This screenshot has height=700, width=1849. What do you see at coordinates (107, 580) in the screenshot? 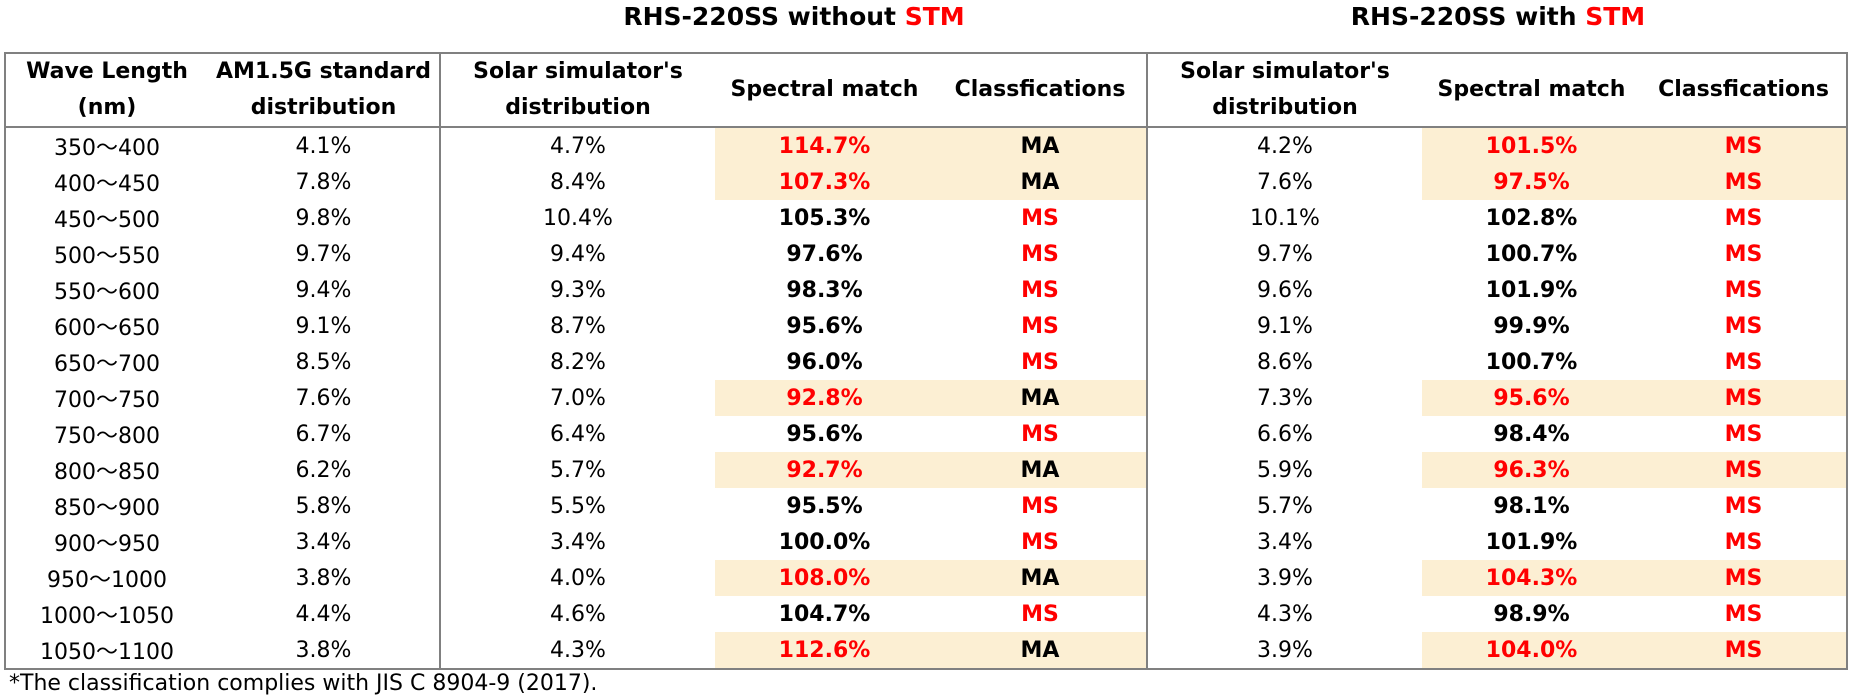
I see `cell-wavelength: 950～1000` at bounding box center [107, 580].